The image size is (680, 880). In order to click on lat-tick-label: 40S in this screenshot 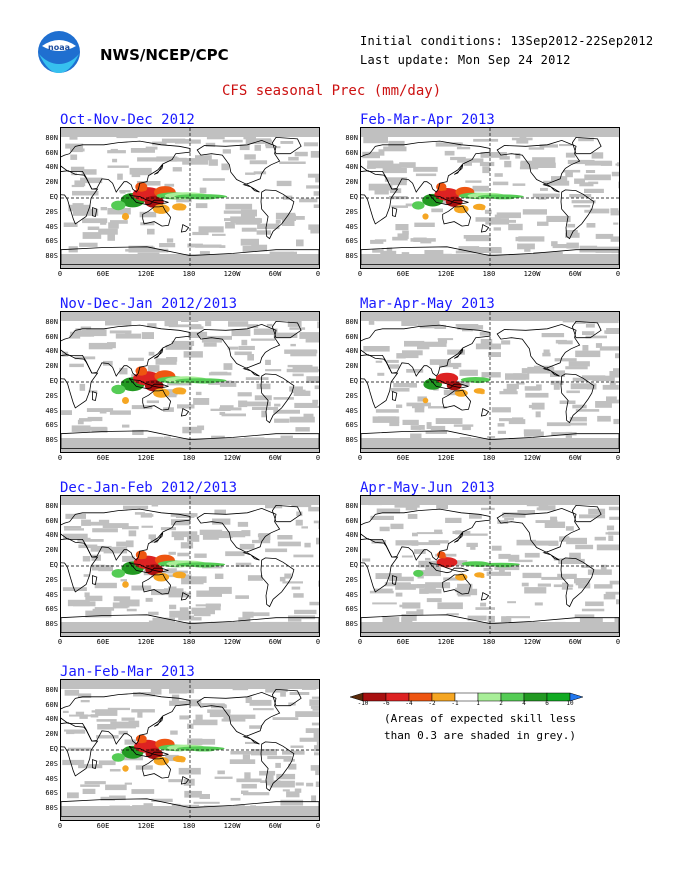, I will do `click(351, 410)`.